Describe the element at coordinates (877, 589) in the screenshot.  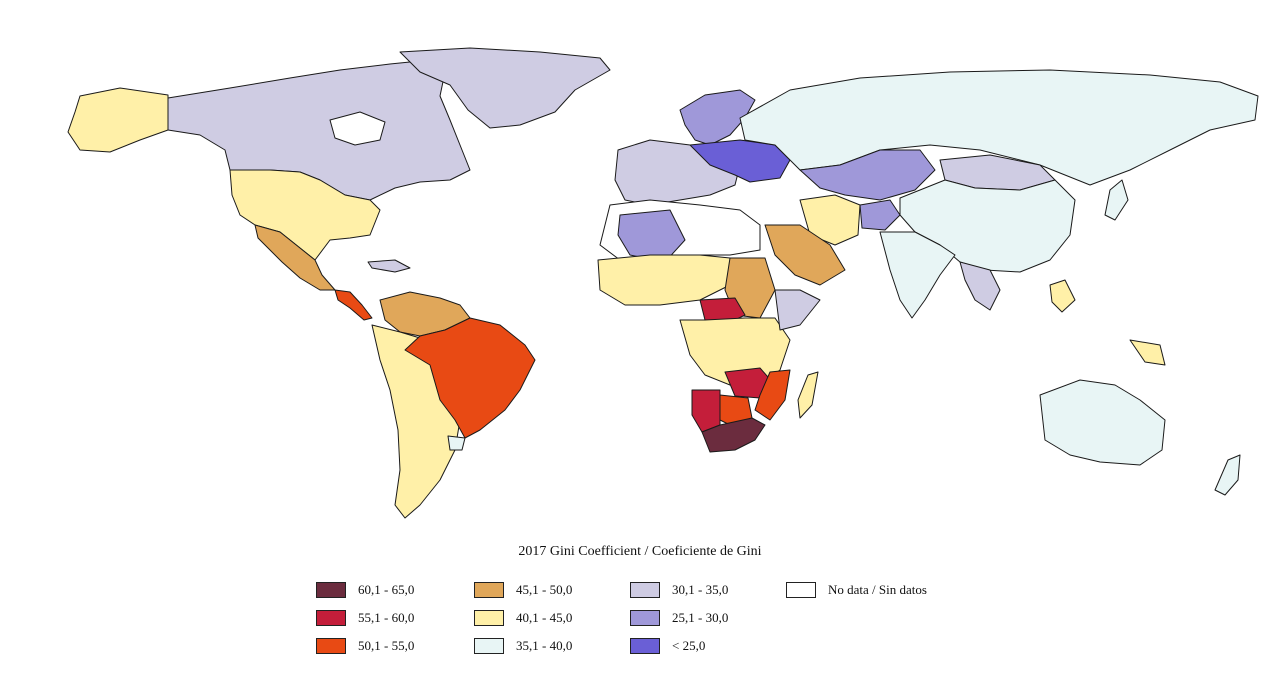
I see `legend-label: No data / Sin datos` at that location.